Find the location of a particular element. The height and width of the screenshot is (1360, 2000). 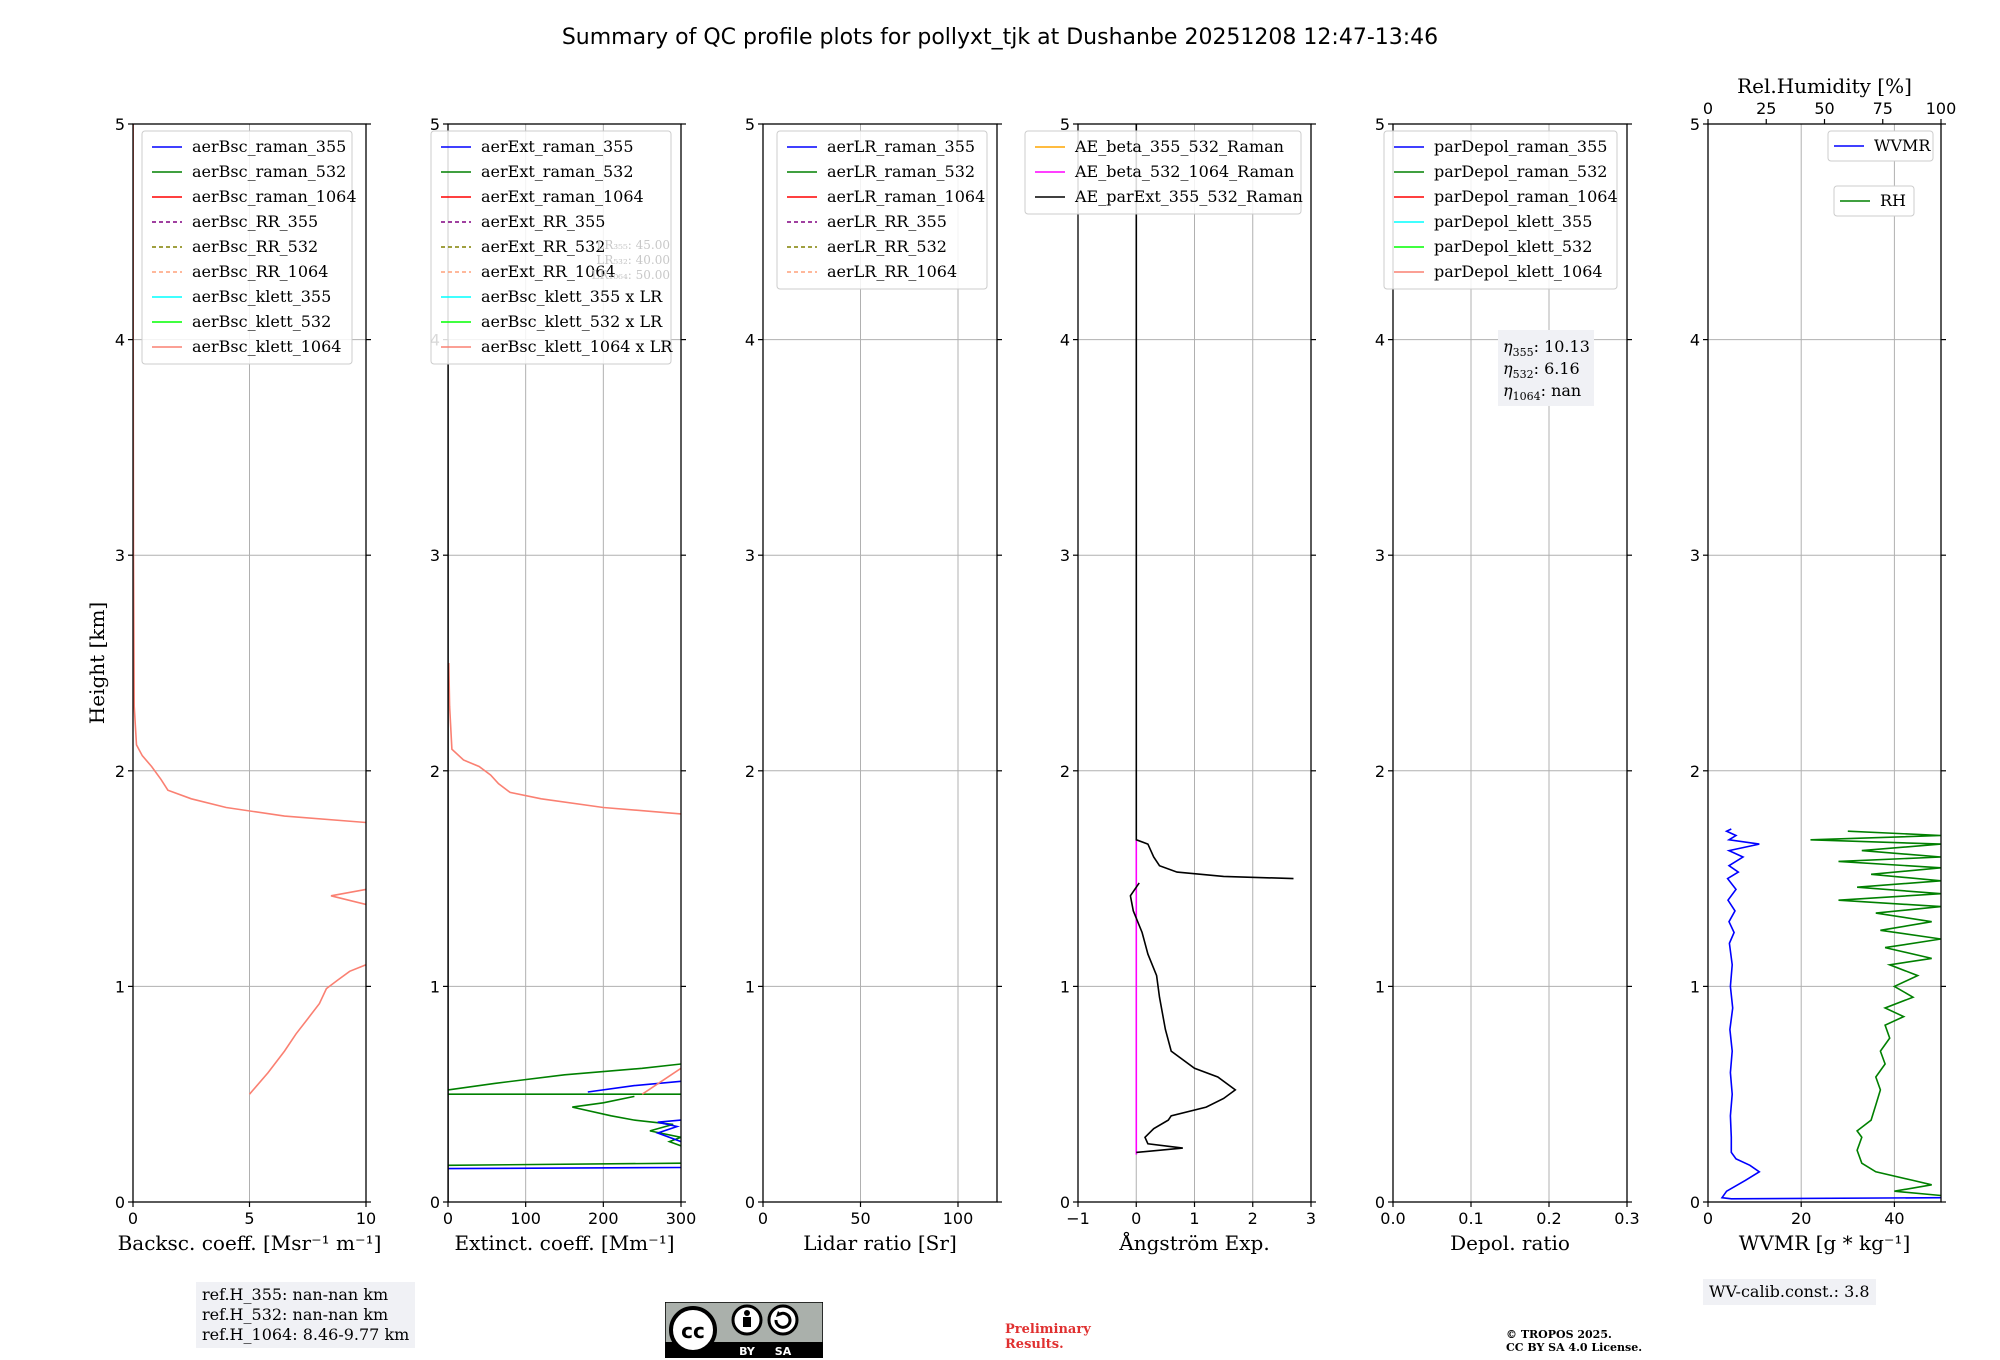

series-aerBsc_klett_1064 x LR is located at coordinates (564, 878).